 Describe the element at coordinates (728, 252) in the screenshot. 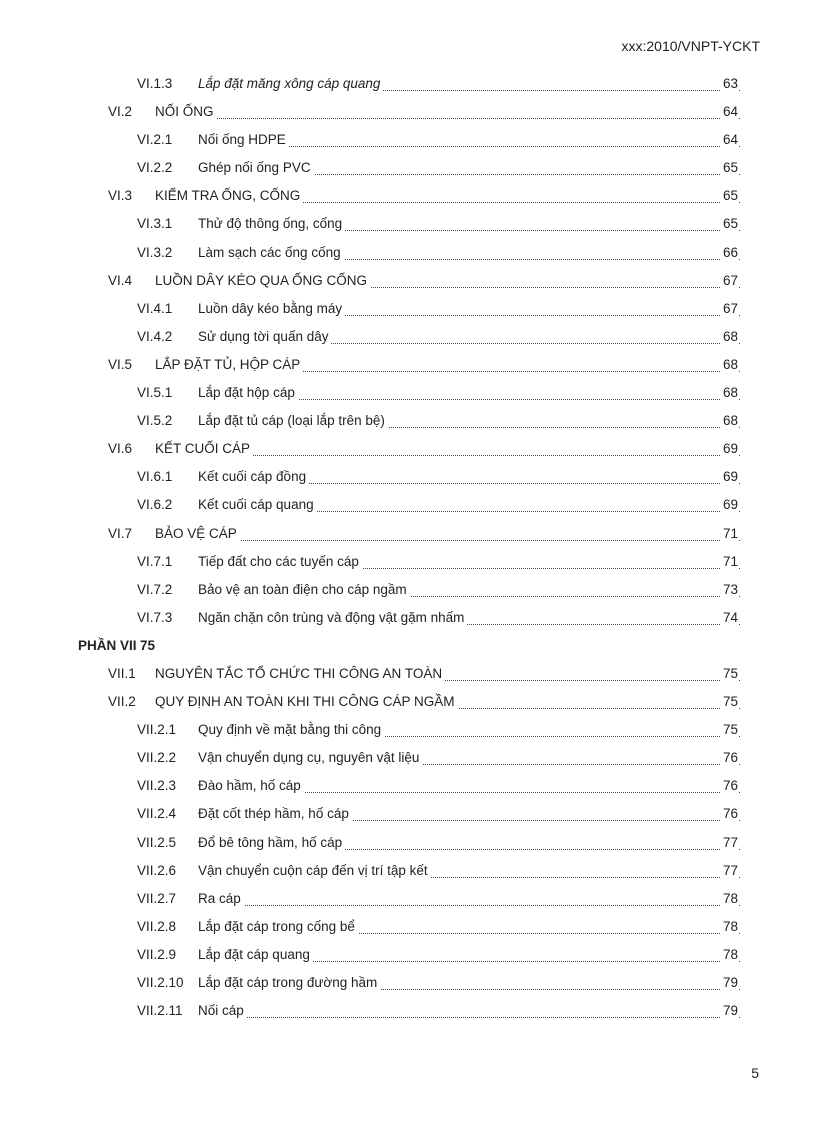

I see `toc-page-number: 66` at that location.